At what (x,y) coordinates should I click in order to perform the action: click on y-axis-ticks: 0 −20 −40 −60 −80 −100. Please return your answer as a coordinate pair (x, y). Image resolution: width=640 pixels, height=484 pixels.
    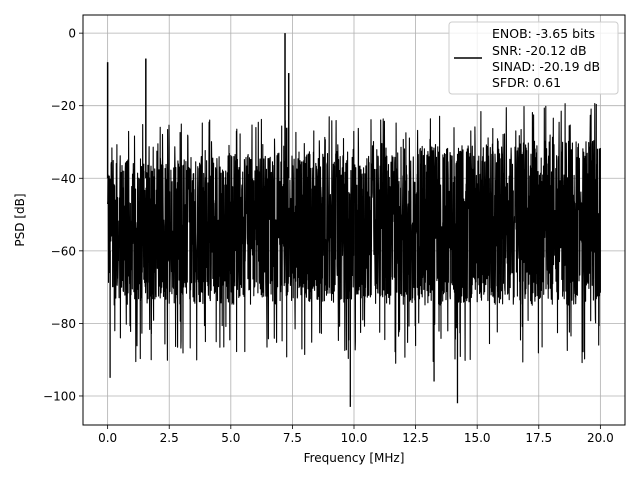
    Looking at the image, I should click on (63, 215).